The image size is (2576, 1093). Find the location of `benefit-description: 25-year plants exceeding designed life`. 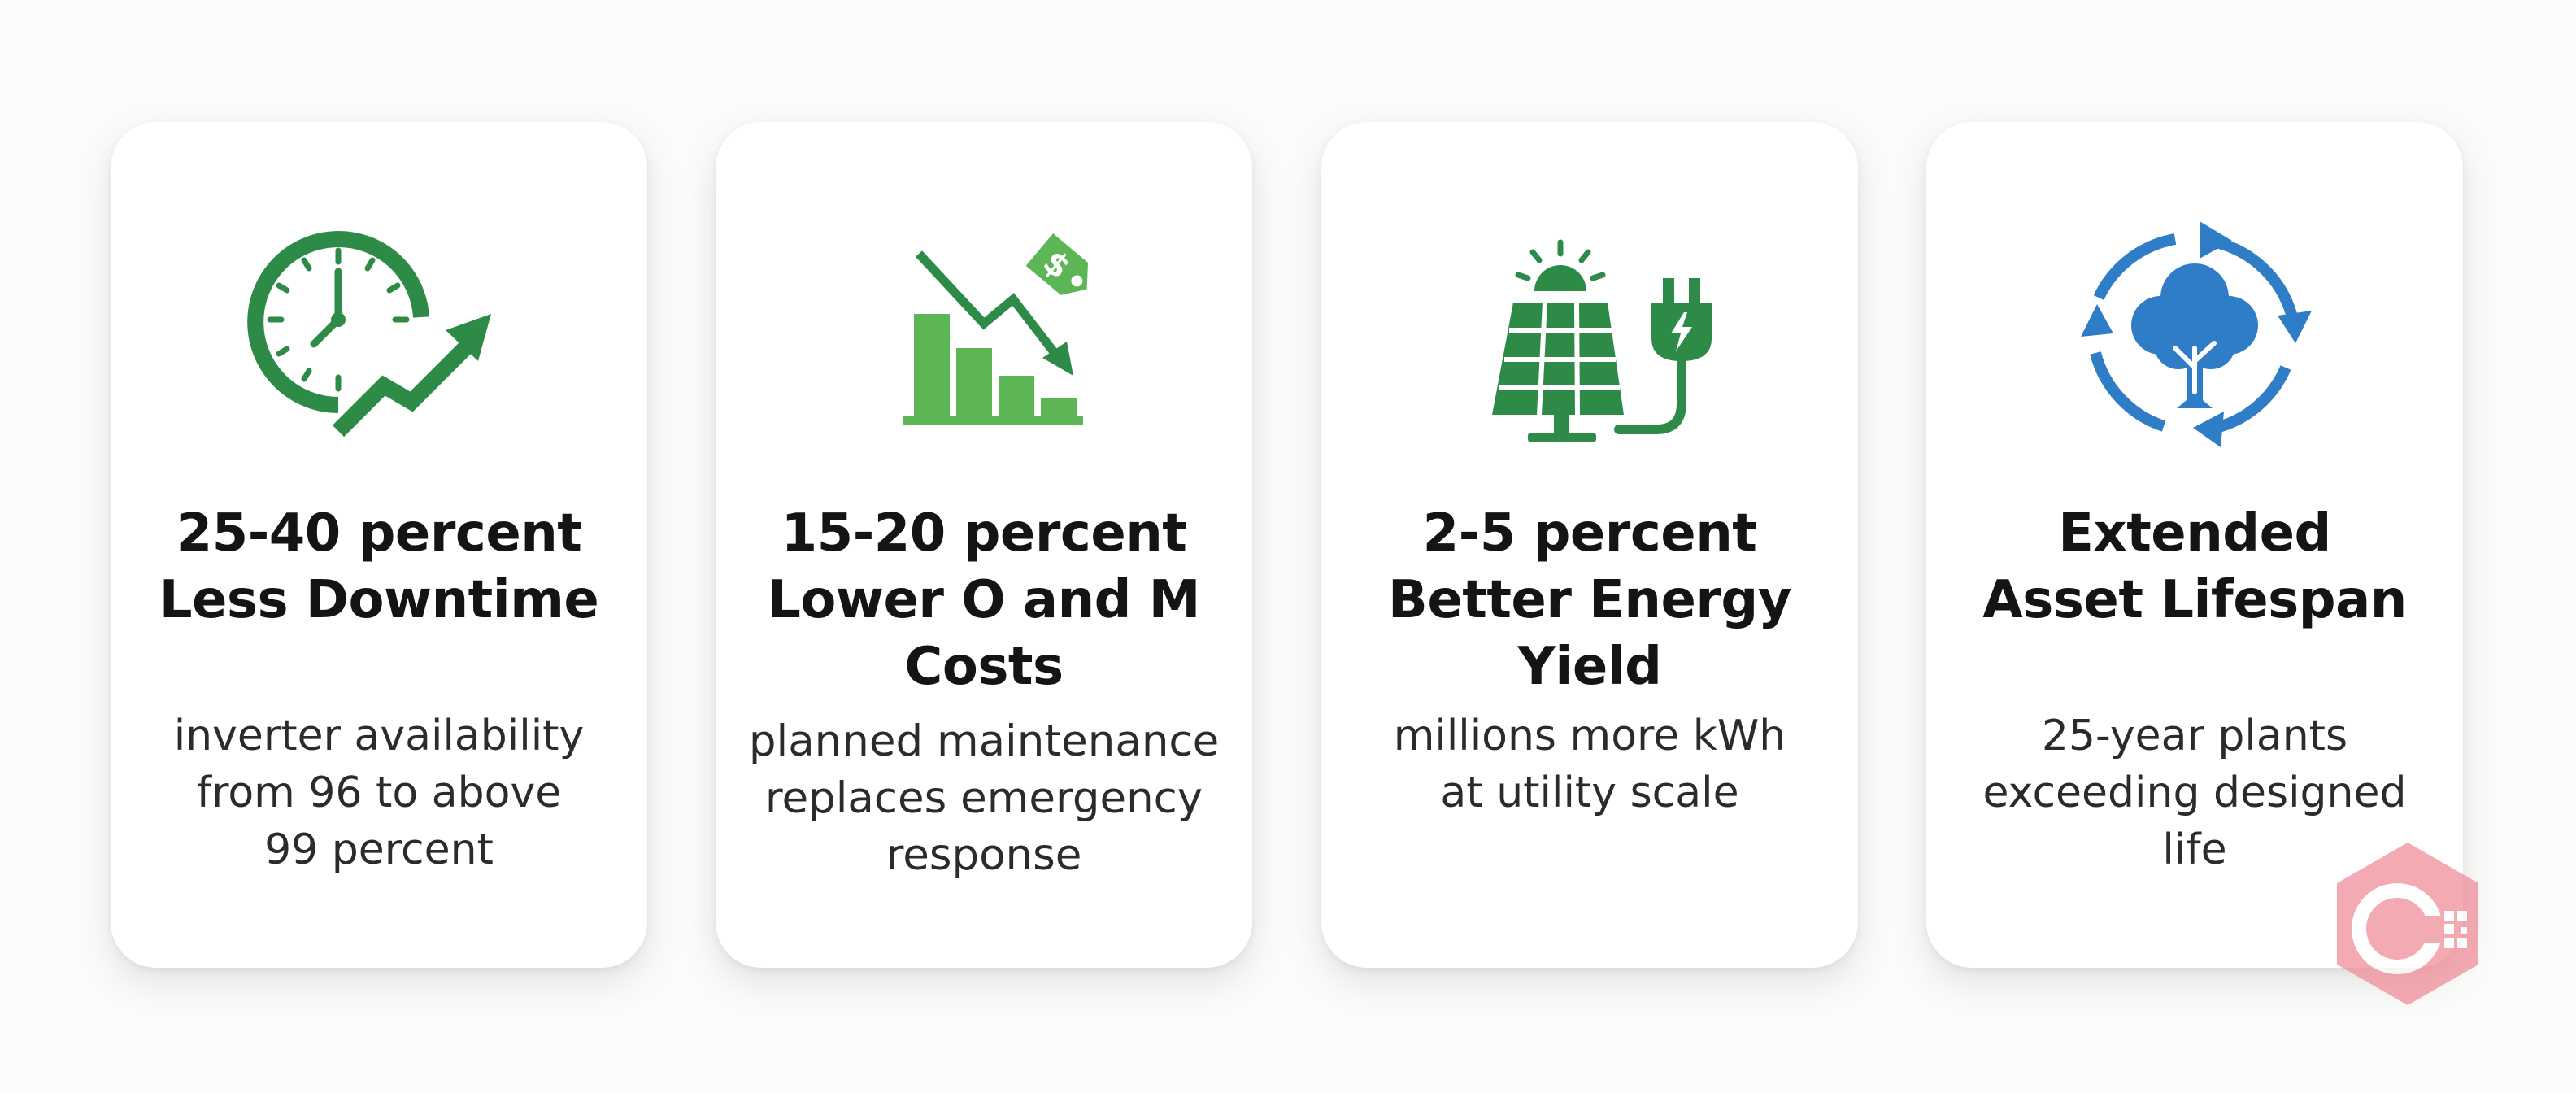

benefit-description: 25-year plants exceeding designed life is located at coordinates (2195, 793).